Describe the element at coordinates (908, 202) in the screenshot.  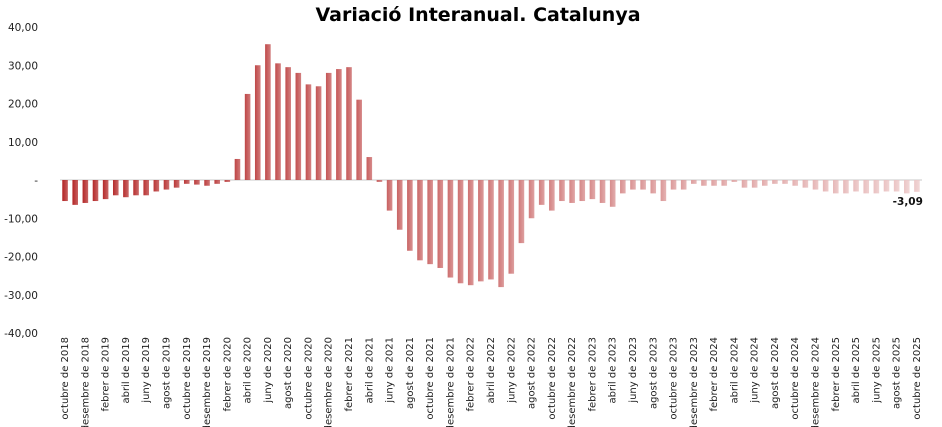
I see `data-label: -3,09` at that location.